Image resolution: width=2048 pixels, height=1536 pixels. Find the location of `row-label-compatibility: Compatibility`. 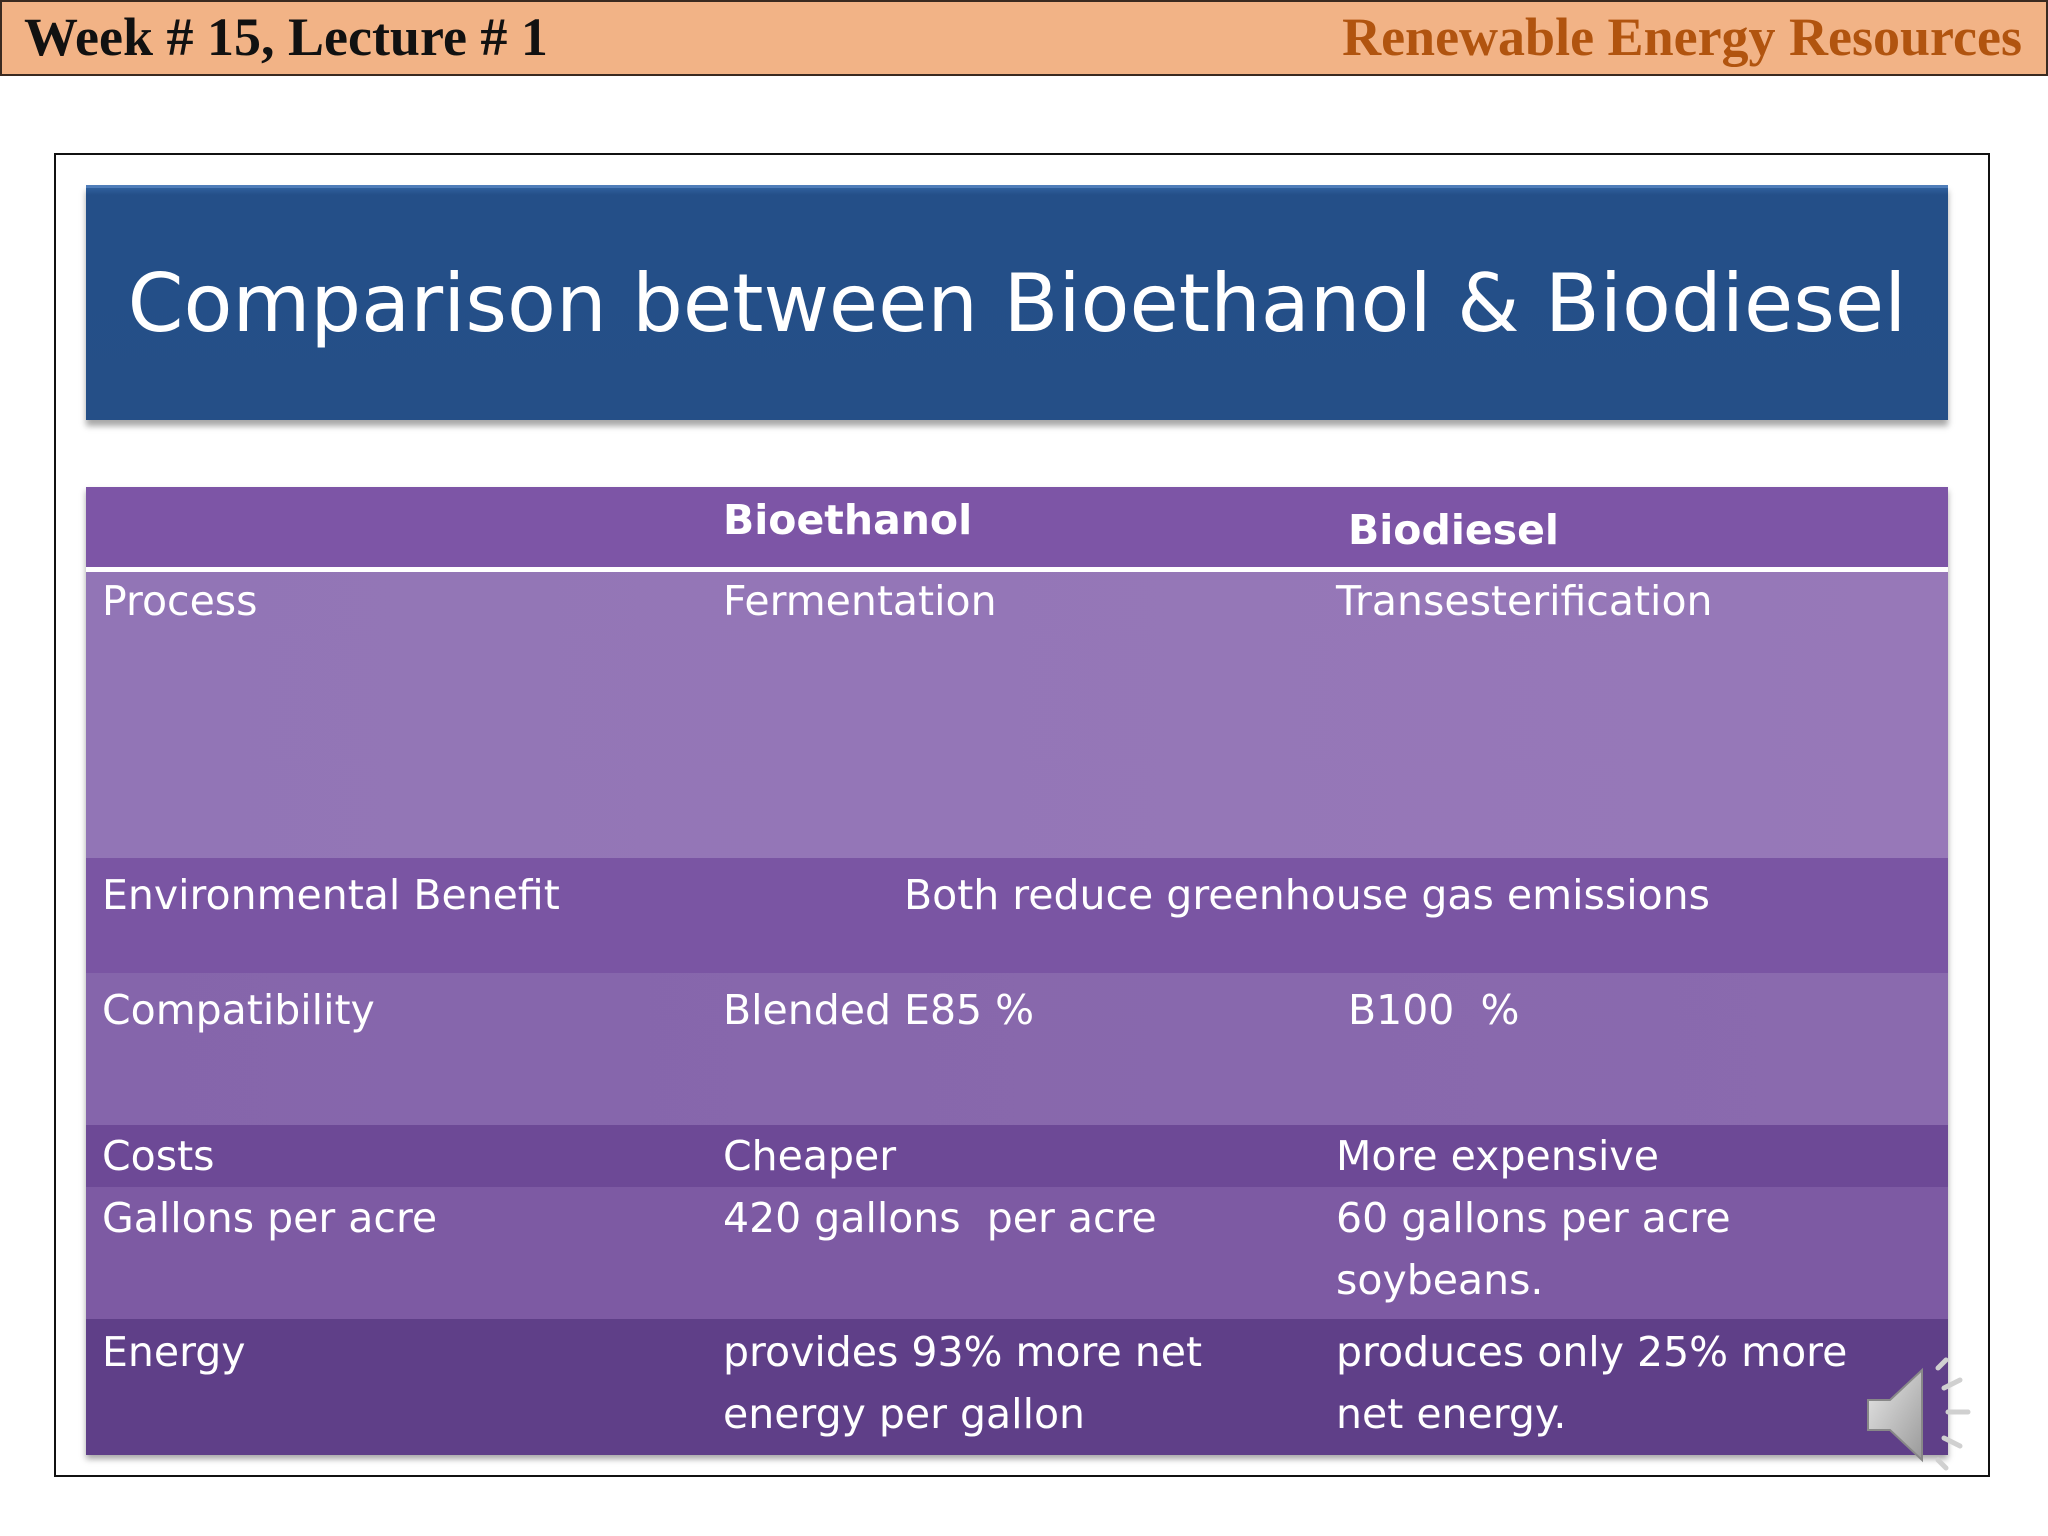

row-label-compatibility: Compatibility is located at coordinates (238, 1010).